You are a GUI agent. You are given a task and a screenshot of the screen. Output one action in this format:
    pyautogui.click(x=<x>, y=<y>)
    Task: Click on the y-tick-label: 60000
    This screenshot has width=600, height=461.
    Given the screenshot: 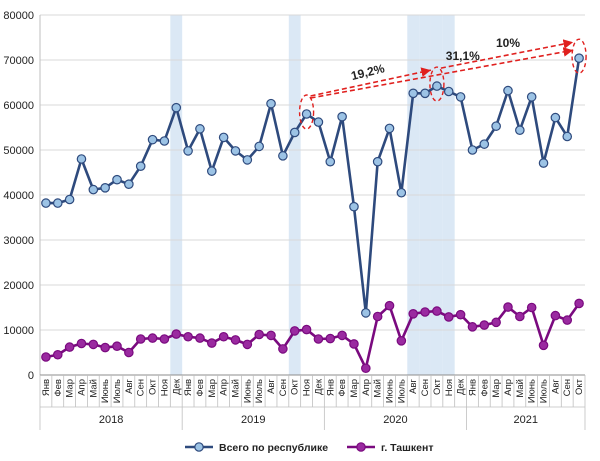 What is the action you would take?
    pyautogui.click(x=18, y=106)
    